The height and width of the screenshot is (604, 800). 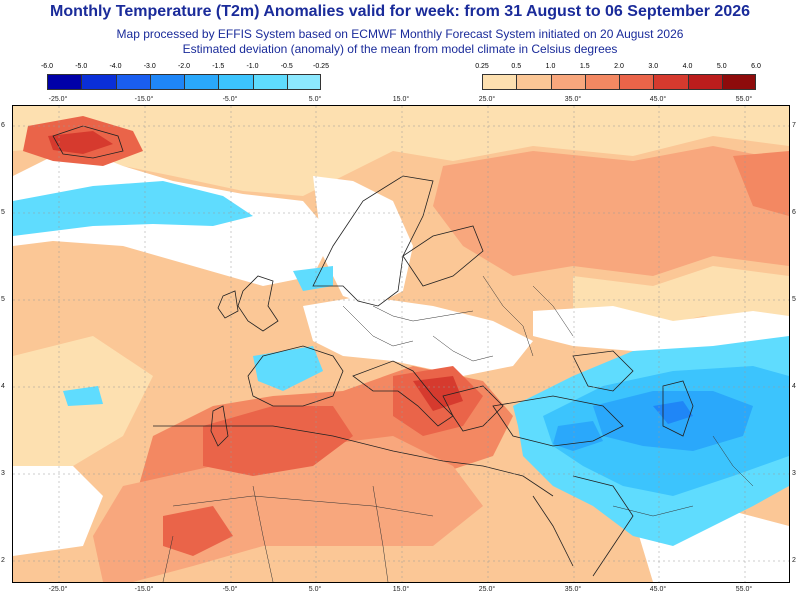 What do you see at coordinates (218, 66) in the screenshot?
I see `cold-legend-tick-label: -1.5` at bounding box center [218, 66].